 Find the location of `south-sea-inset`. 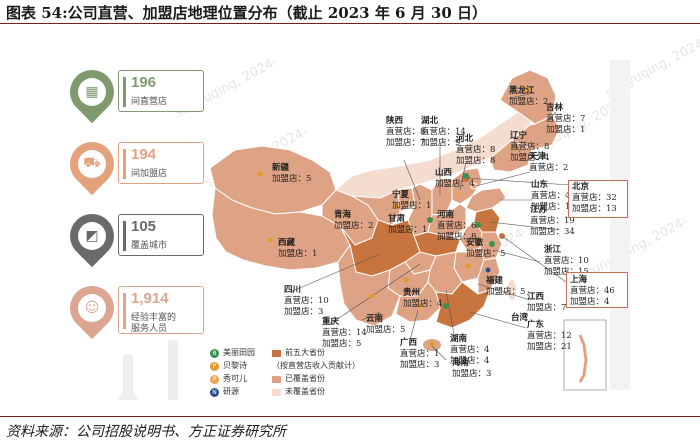

south-sea-inset is located at coordinates (585, 355).